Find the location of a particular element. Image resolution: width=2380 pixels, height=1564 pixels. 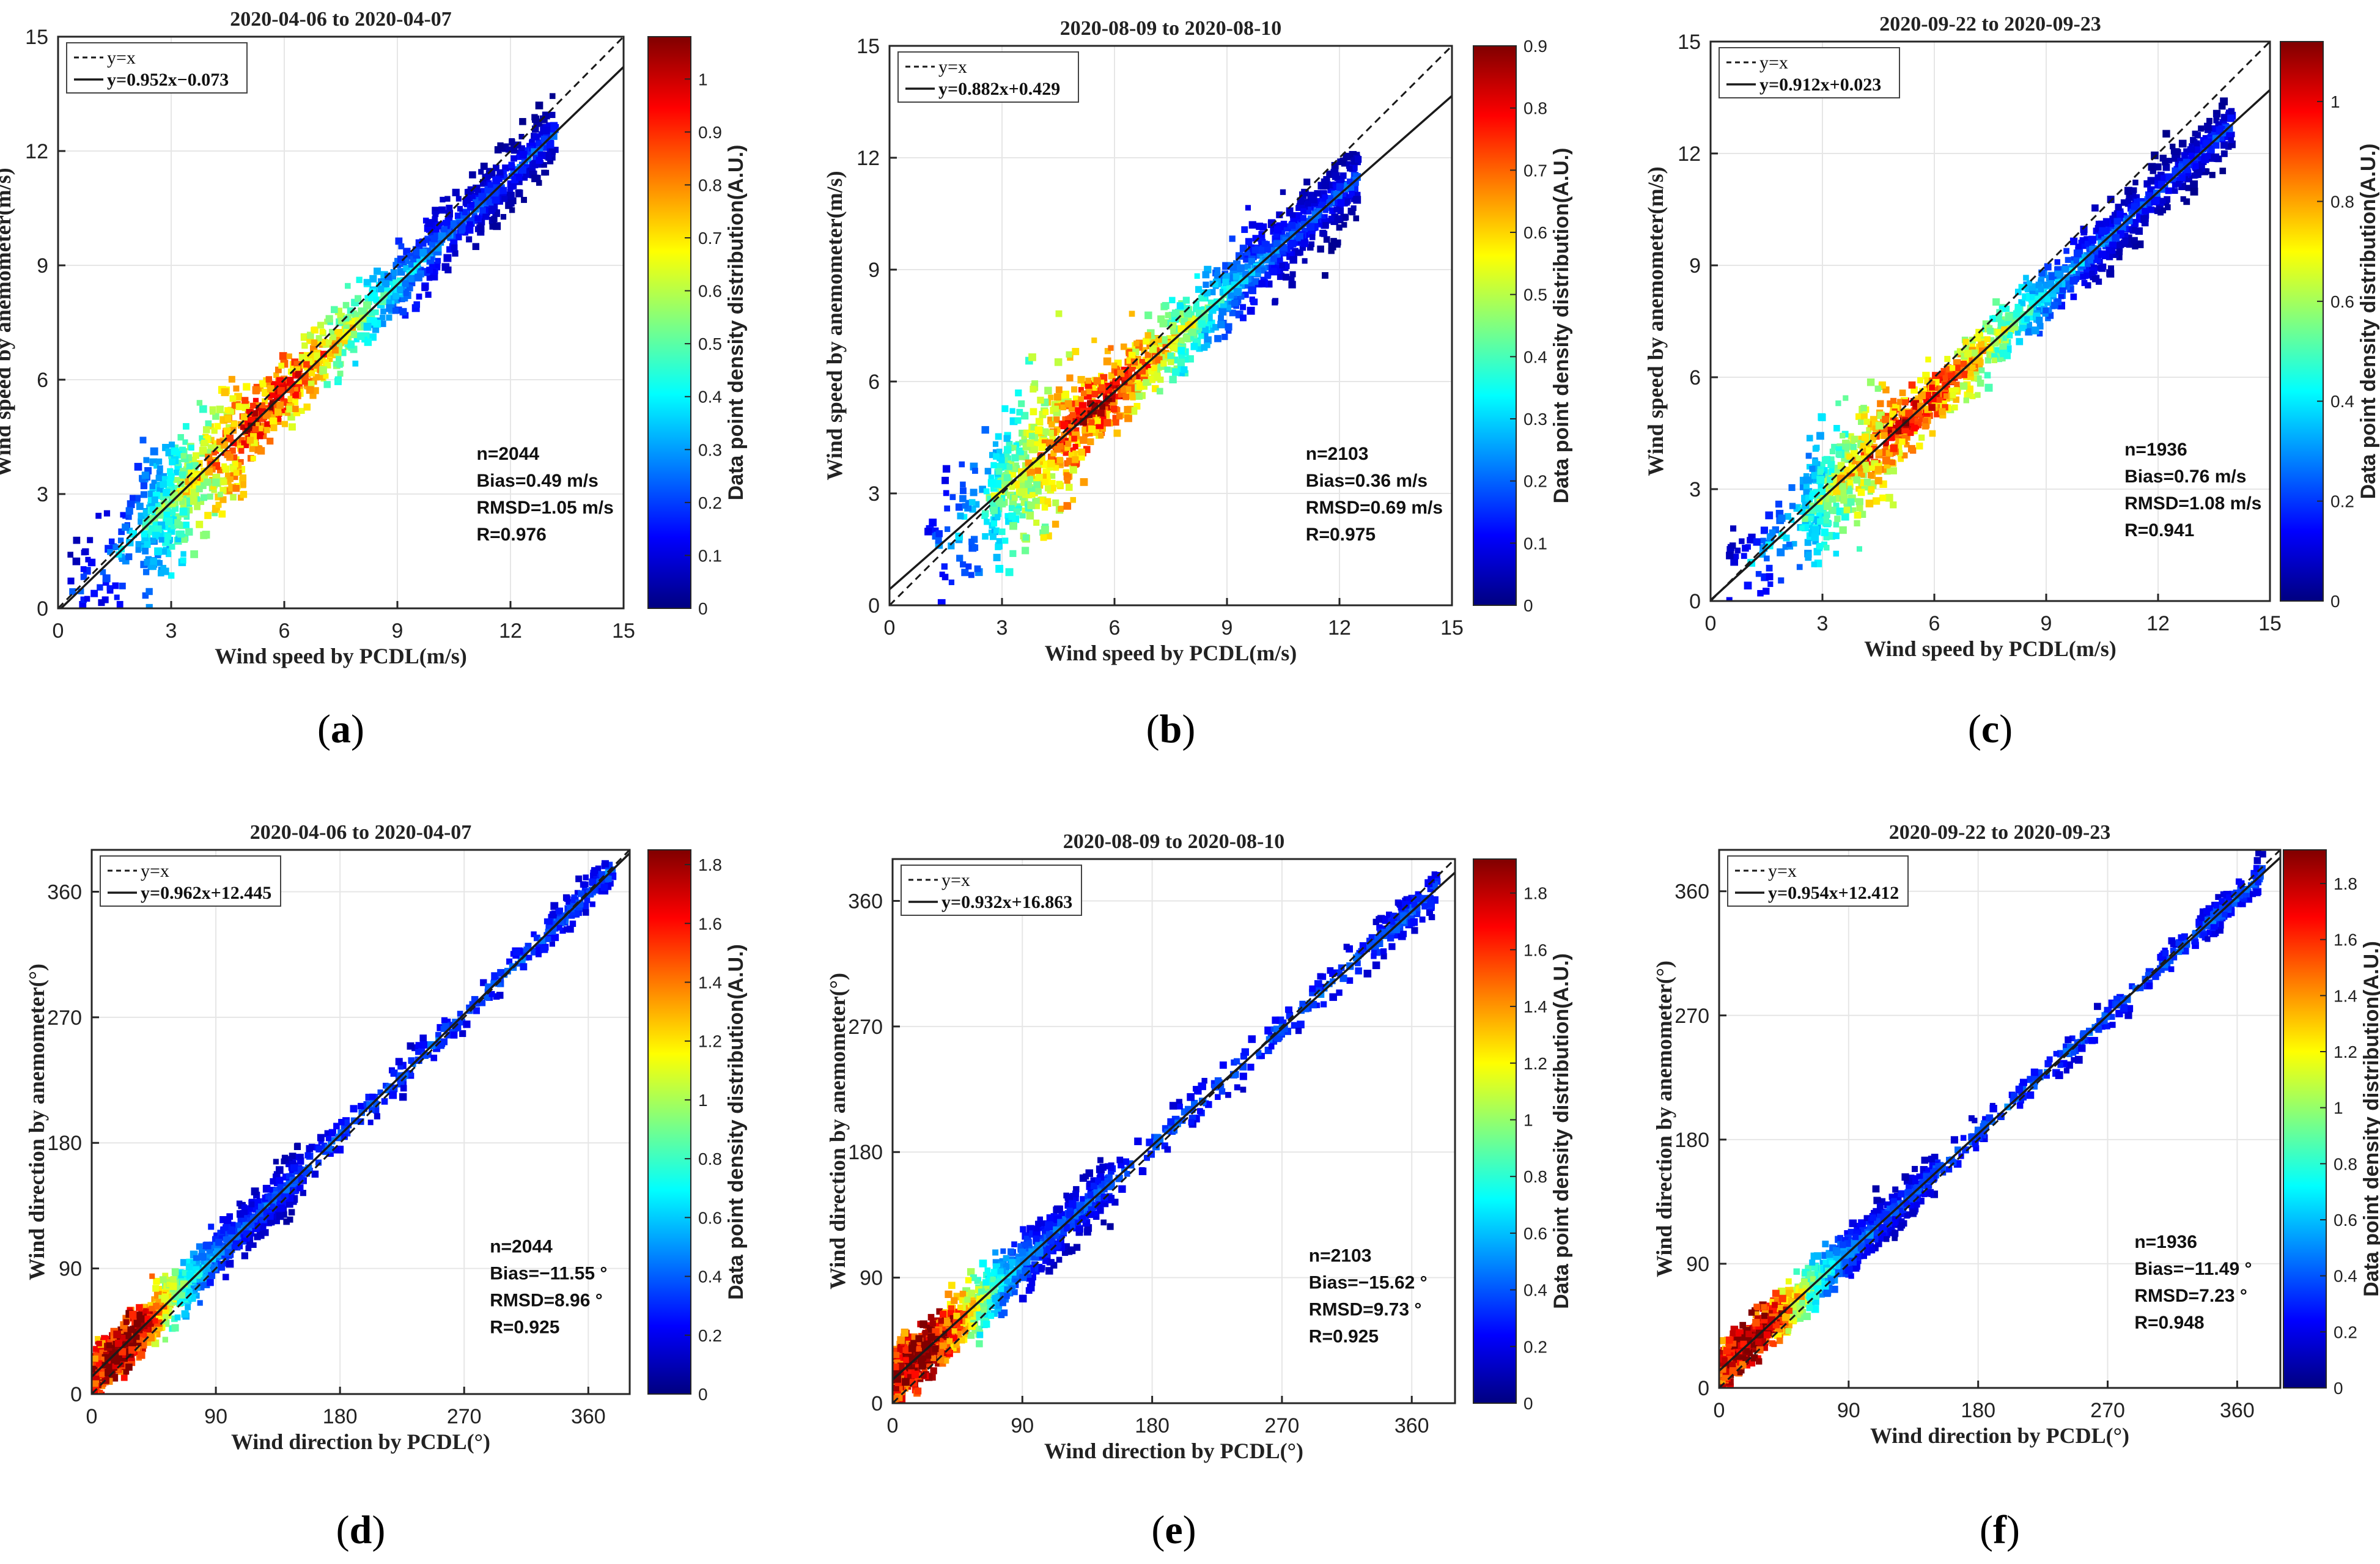

colorbar-tick-label: 0.5 is located at coordinates (1535, 295).